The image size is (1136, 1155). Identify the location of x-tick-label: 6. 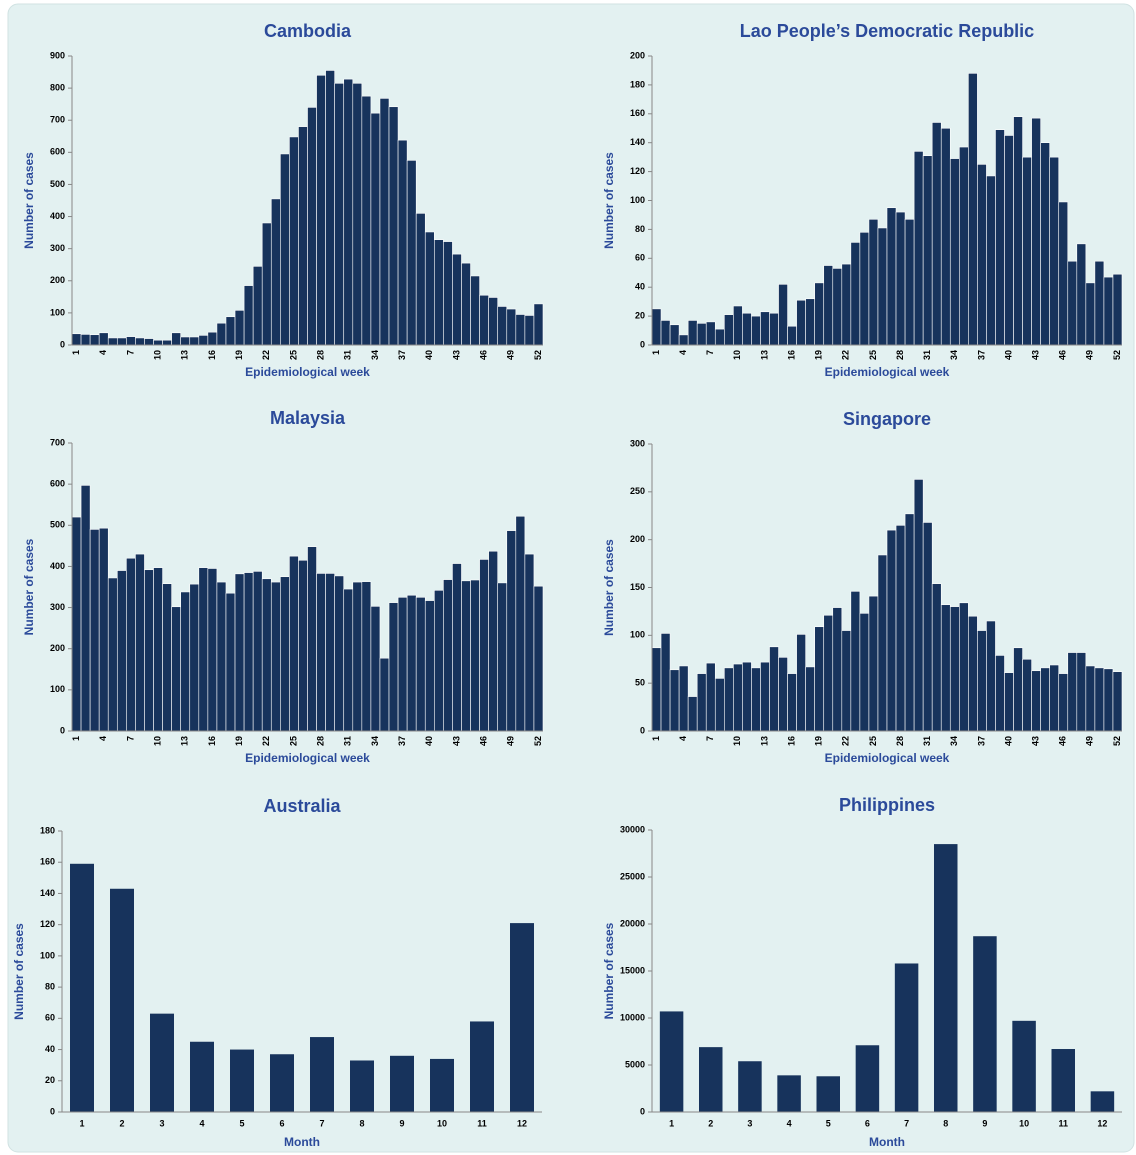
(281, 1123).